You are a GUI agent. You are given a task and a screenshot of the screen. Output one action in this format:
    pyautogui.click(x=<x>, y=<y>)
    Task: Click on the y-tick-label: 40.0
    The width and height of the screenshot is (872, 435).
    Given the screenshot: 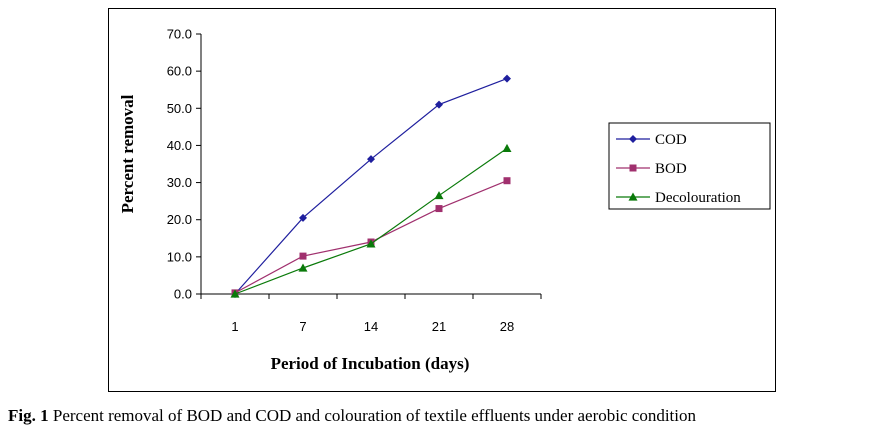 What is the action you would take?
    pyautogui.click(x=179, y=145)
    